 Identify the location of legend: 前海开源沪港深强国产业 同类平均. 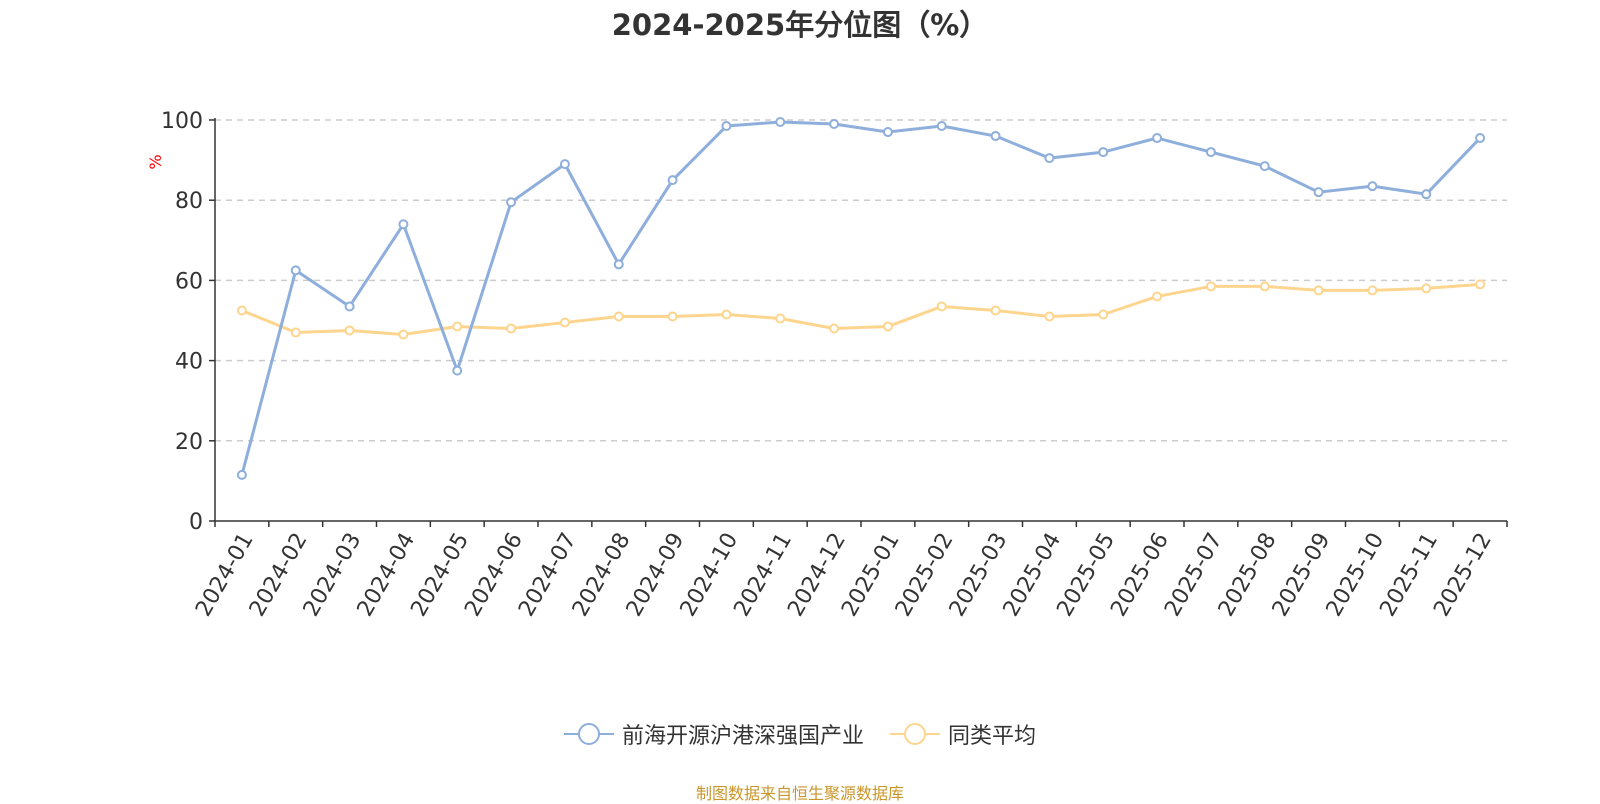
(800, 734).